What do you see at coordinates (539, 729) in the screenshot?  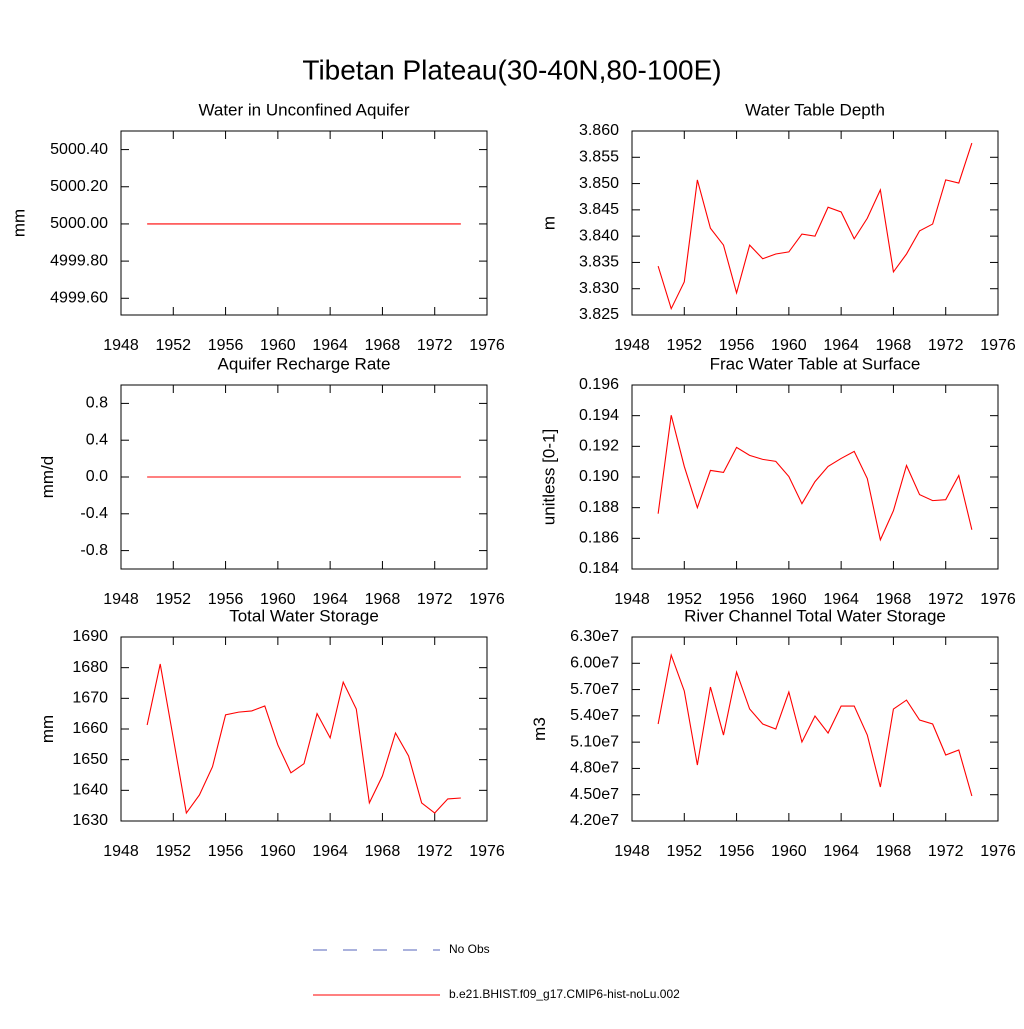 I see `y-axis-label: m3` at bounding box center [539, 729].